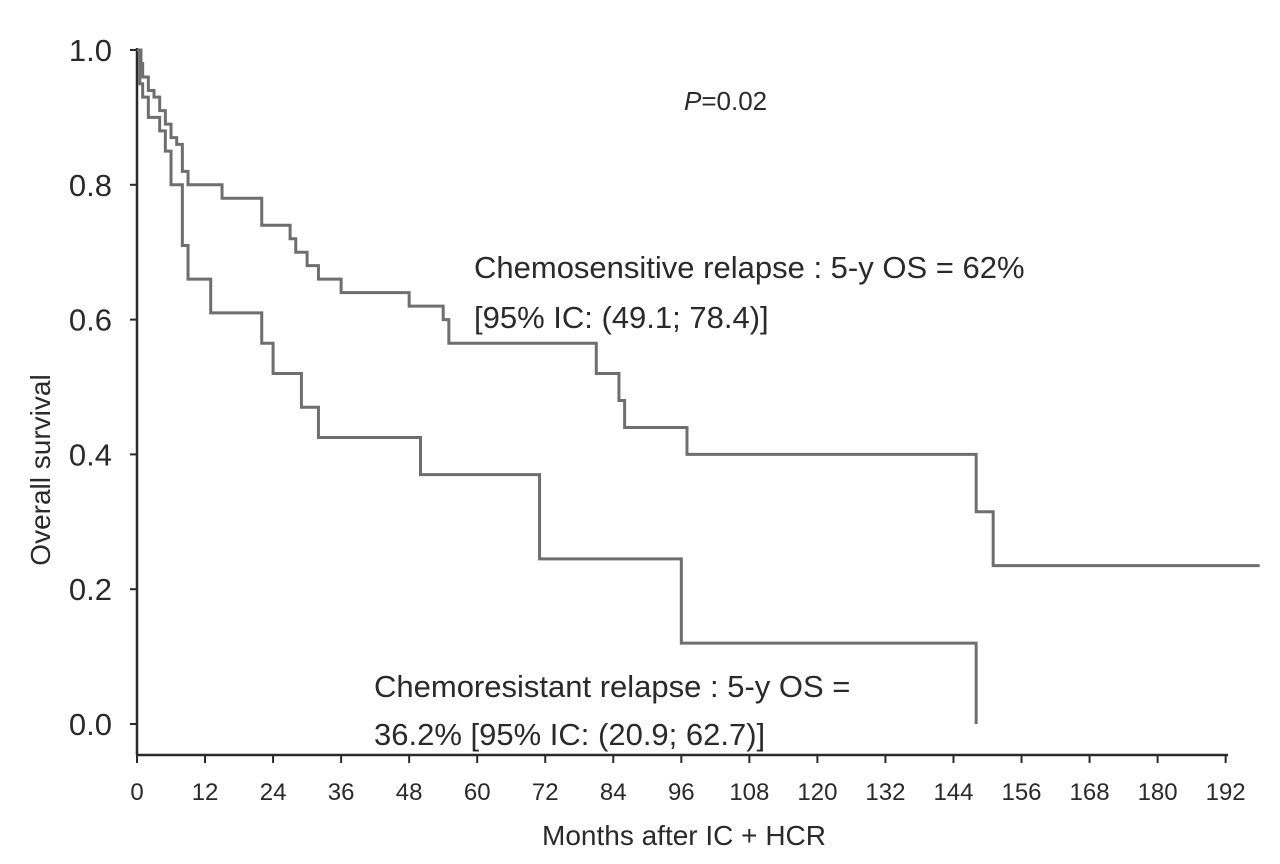 This screenshot has height=864, width=1280. What do you see at coordinates (885, 792) in the screenshot?
I see `x-tick-label: 132` at bounding box center [885, 792].